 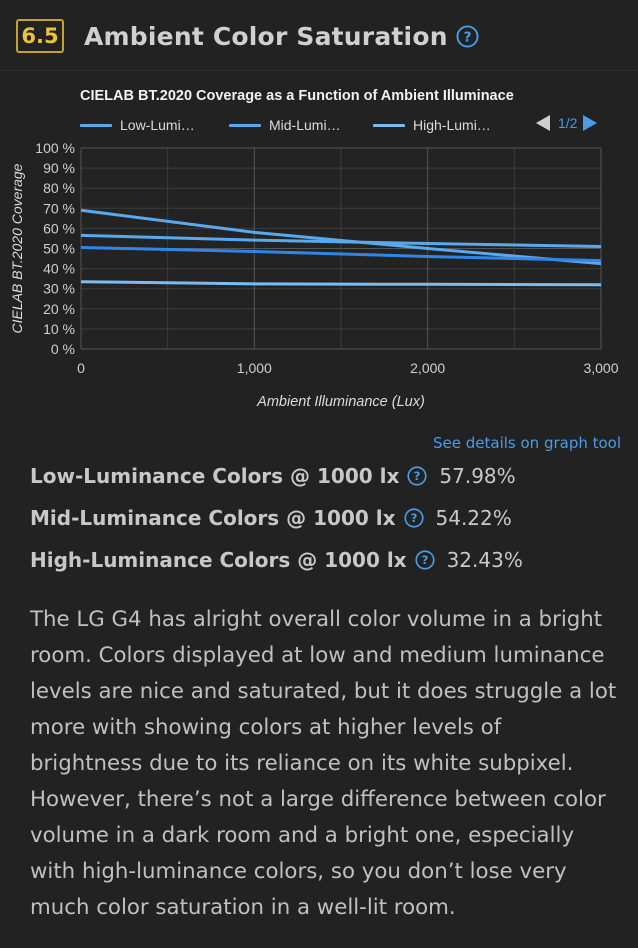 What do you see at coordinates (484, 560) in the screenshot?
I see `metric-value: 32.43%` at bounding box center [484, 560].